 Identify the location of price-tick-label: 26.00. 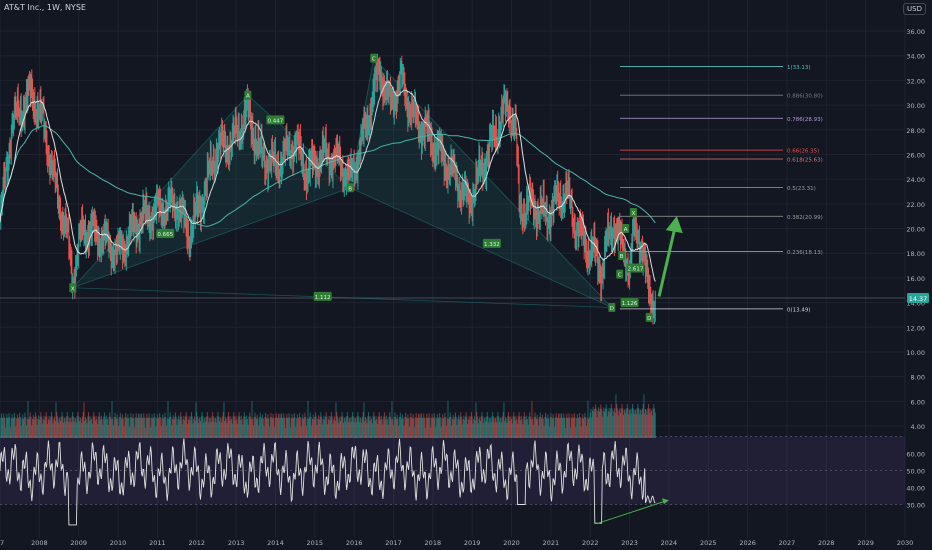
(915, 155).